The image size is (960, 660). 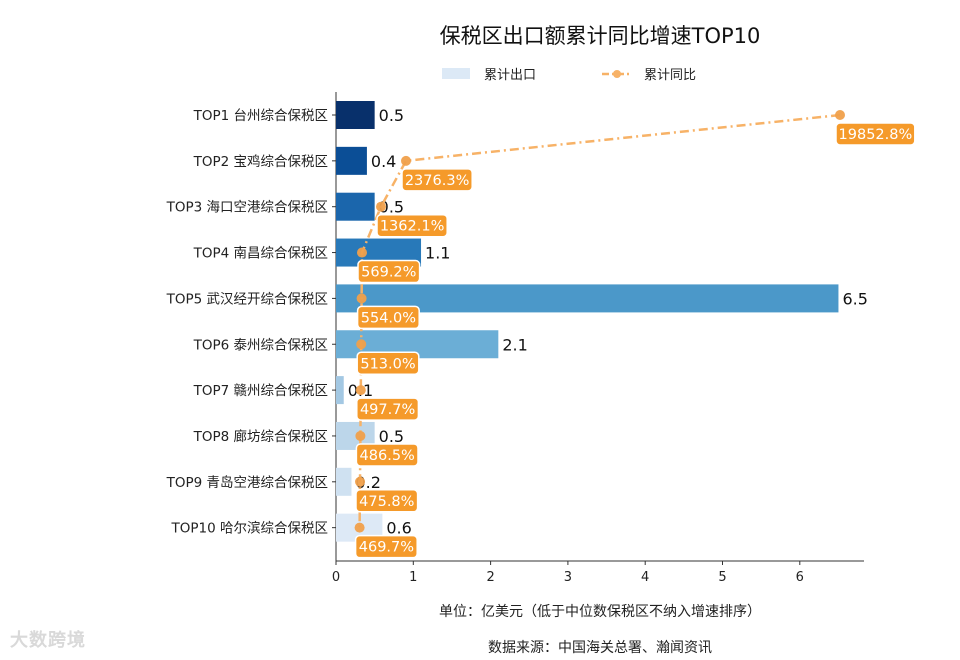 What do you see at coordinates (260, 254) in the screenshot?
I see `category-label: TOP4 南昌综合保税区` at bounding box center [260, 254].